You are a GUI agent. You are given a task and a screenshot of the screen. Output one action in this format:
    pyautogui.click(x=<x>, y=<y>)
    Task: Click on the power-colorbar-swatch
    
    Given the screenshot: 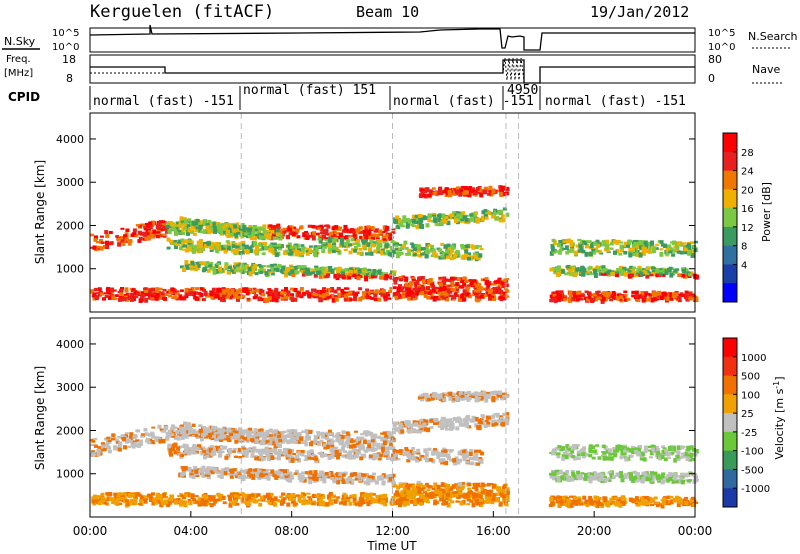 What is the action you would take?
    pyautogui.click(x=730, y=143)
    